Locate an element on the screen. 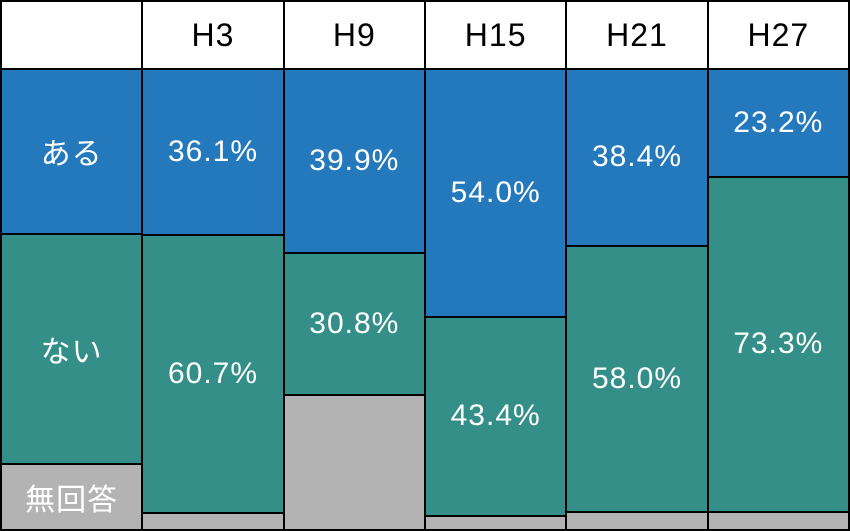 The width and height of the screenshot is (850, 531). segment-aru-H27: 23.2% is located at coordinates (778, 123).